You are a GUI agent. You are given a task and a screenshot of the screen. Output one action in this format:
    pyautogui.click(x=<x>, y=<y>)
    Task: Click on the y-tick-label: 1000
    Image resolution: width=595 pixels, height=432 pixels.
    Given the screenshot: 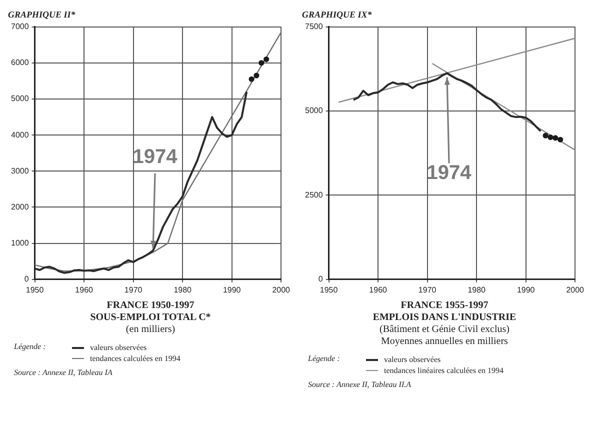 What is the action you would take?
    pyautogui.click(x=20, y=243)
    